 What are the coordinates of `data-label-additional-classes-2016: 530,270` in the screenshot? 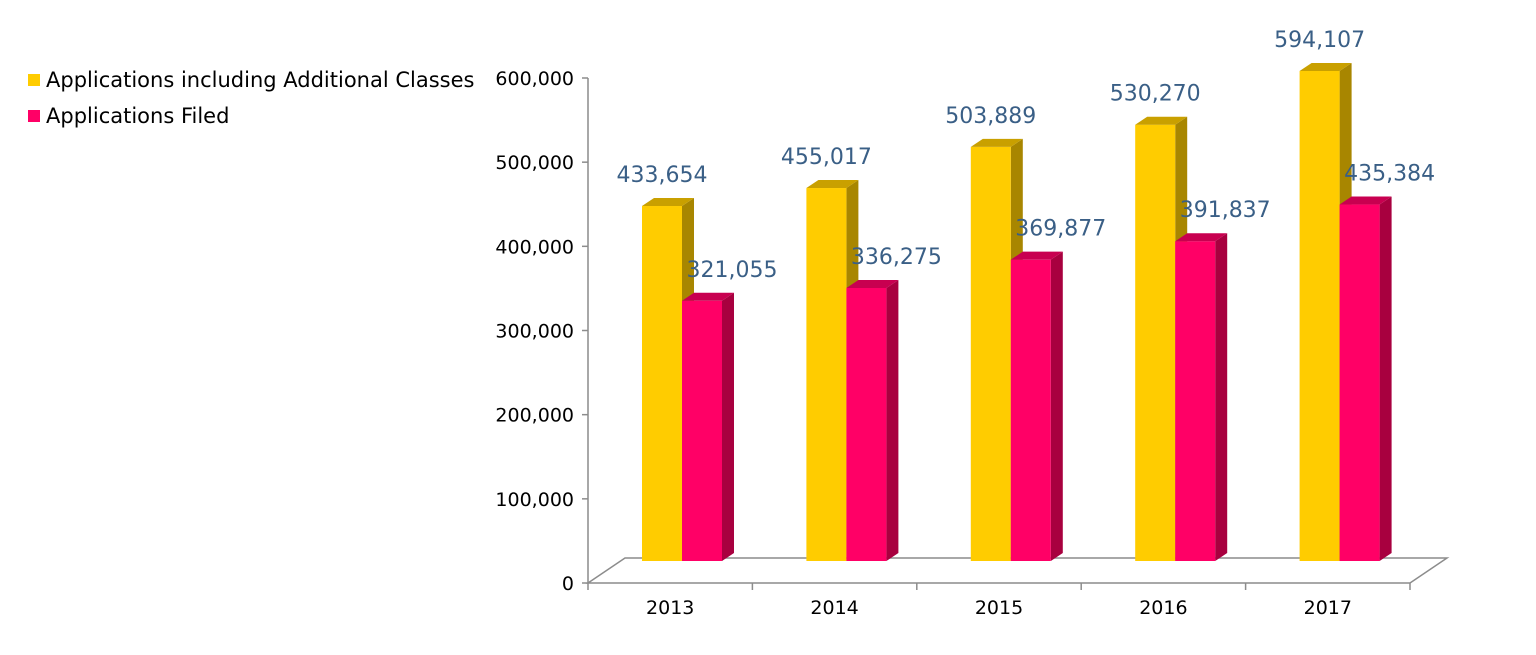 It's located at (1155, 94).